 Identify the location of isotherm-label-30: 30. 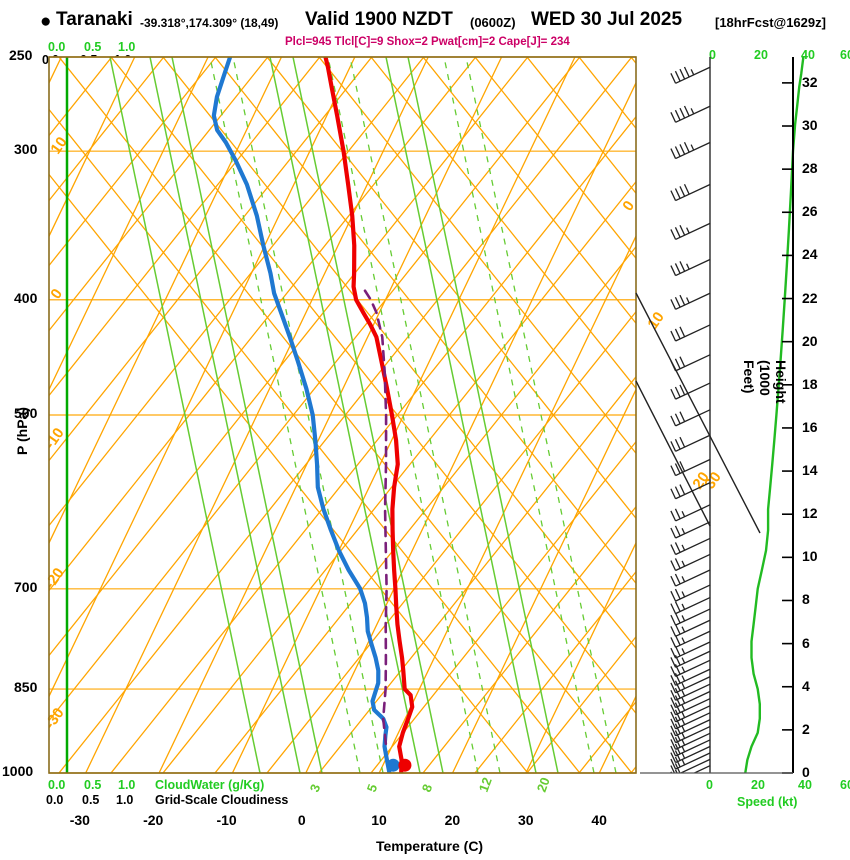
(712, 480).